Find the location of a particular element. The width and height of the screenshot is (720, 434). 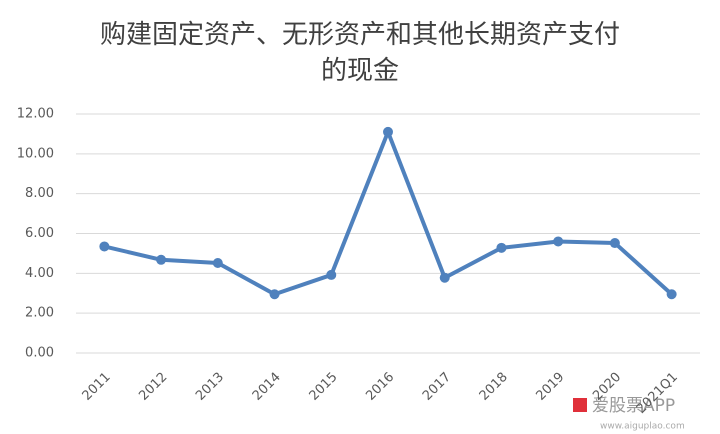

y-tick-label: 6.00 is located at coordinates (39, 233).